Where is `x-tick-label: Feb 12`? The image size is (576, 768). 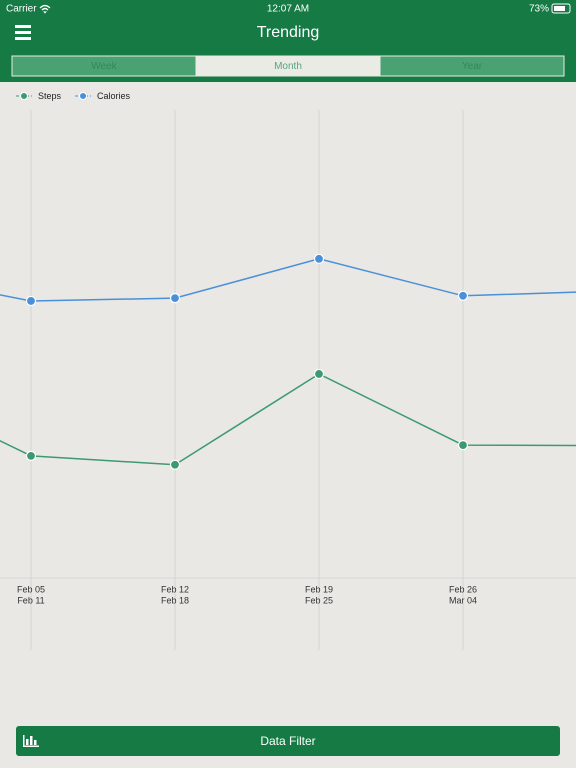
x-tick-label: Feb 12 is located at coordinates (175, 589).